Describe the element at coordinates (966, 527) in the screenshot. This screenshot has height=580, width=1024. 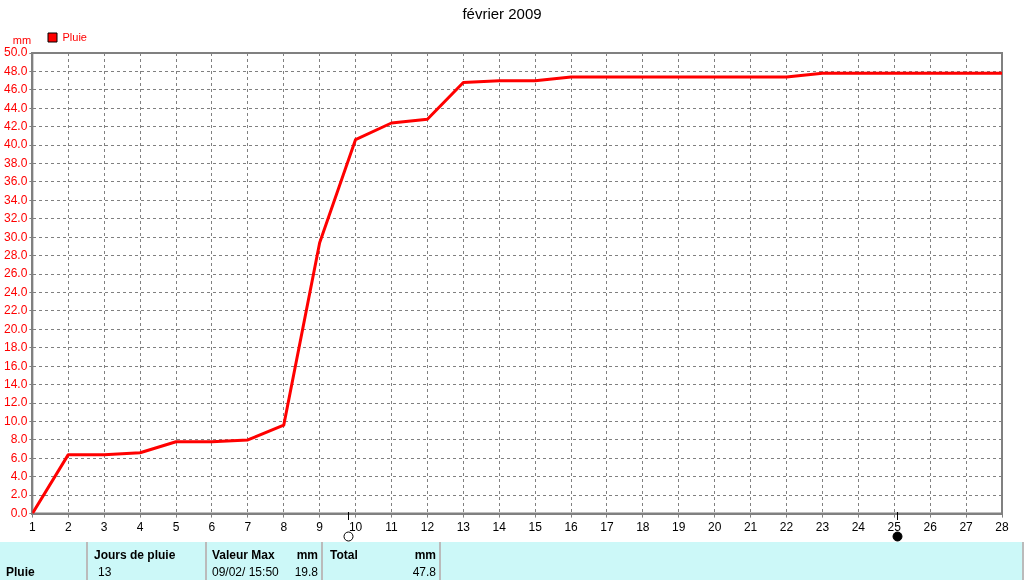
I see `x-tick-label: 27` at that location.